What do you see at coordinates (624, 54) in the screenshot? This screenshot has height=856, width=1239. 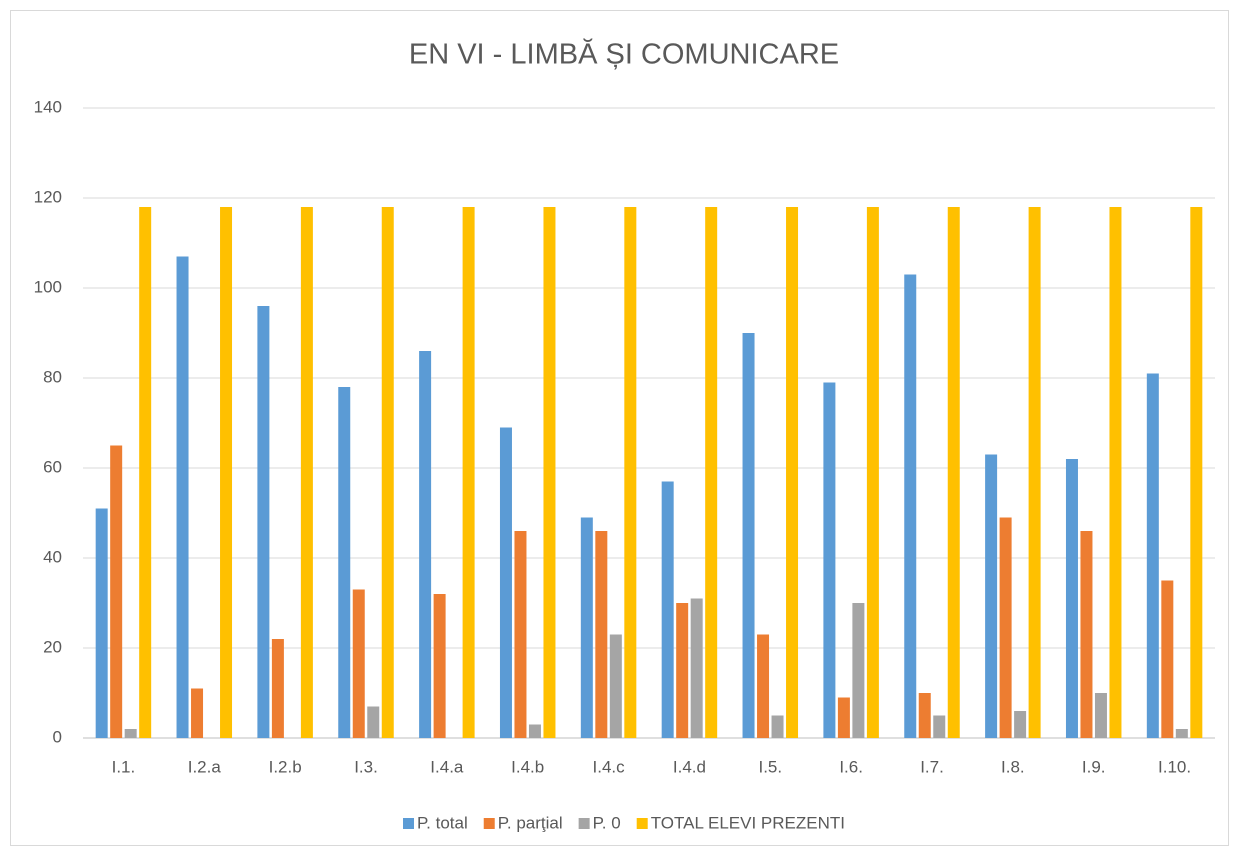 I see `chart-title: EN VI - LIMBĂ ȘI COMUNICARE` at bounding box center [624, 54].